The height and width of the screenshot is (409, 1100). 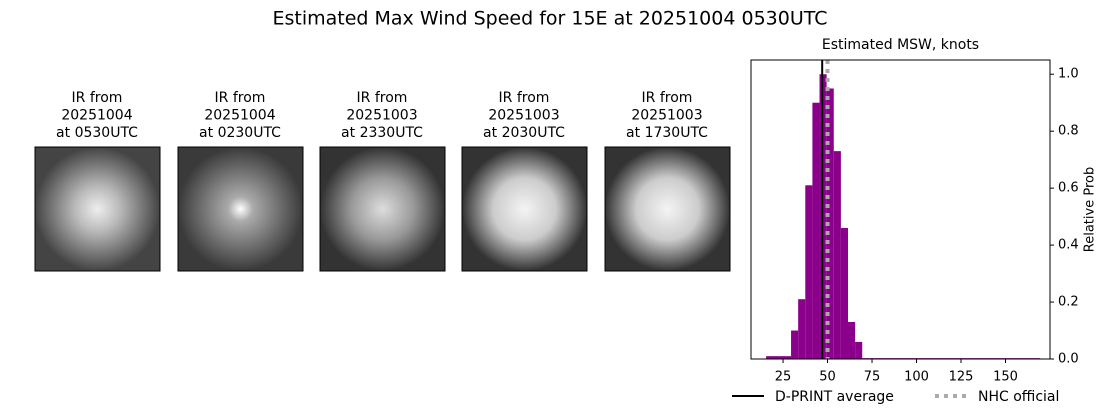 What do you see at coordinates (872, 377) in the screenshot?
I see `x-tick-label: 75` at bounding box center [872, 377].